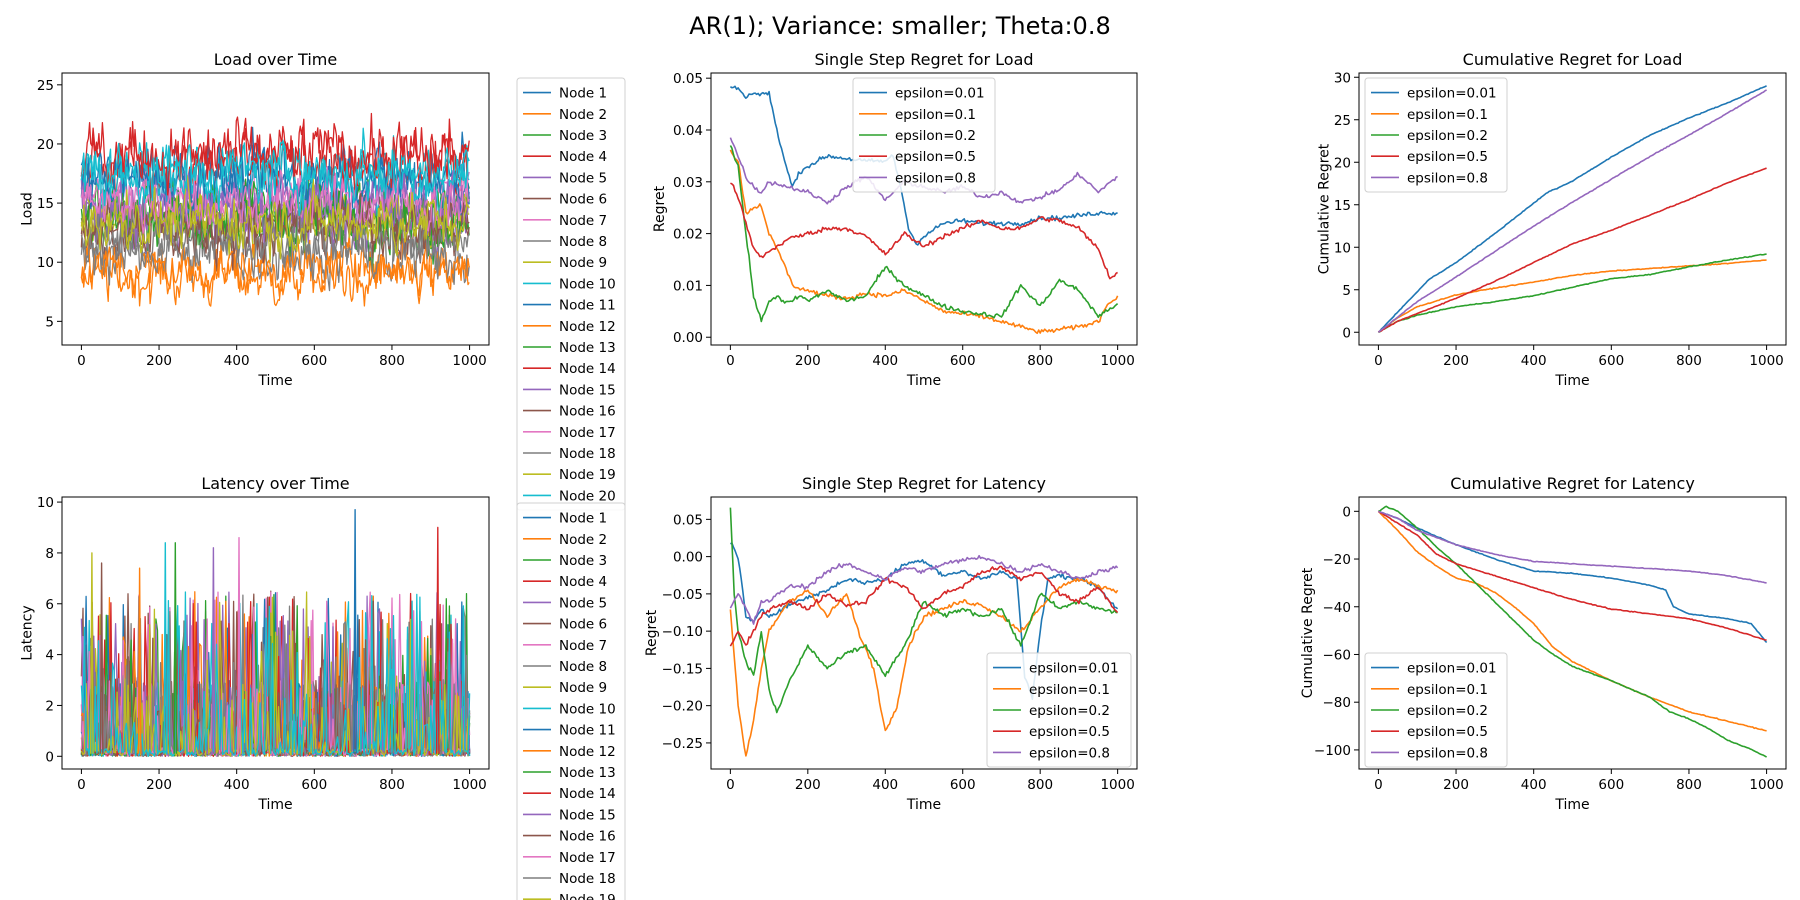 This screenshot has height=900, width=1800. What do you see at coordinates (583, 582) in the screenshot?
I see `legend-label: Node 4` at bounding box center [583, 582].